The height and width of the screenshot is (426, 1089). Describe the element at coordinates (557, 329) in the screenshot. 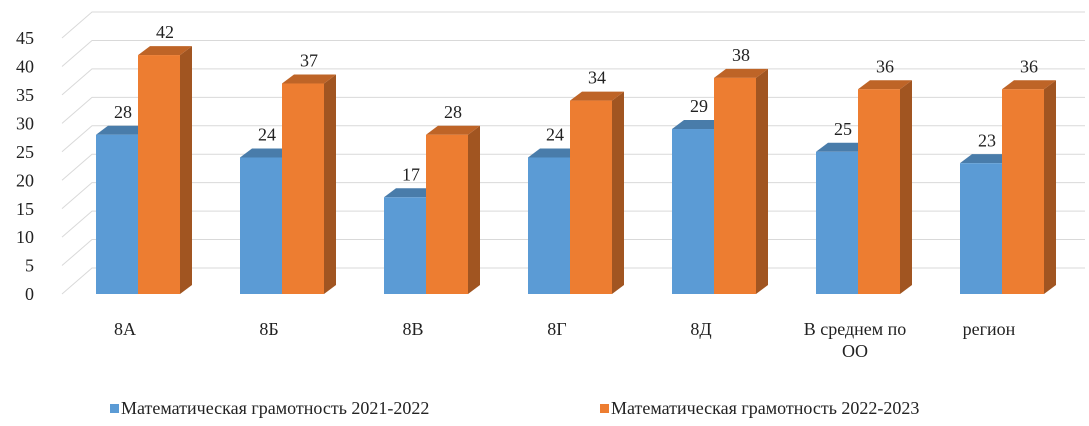

I see `x-tick-label: 8Г` at that location.